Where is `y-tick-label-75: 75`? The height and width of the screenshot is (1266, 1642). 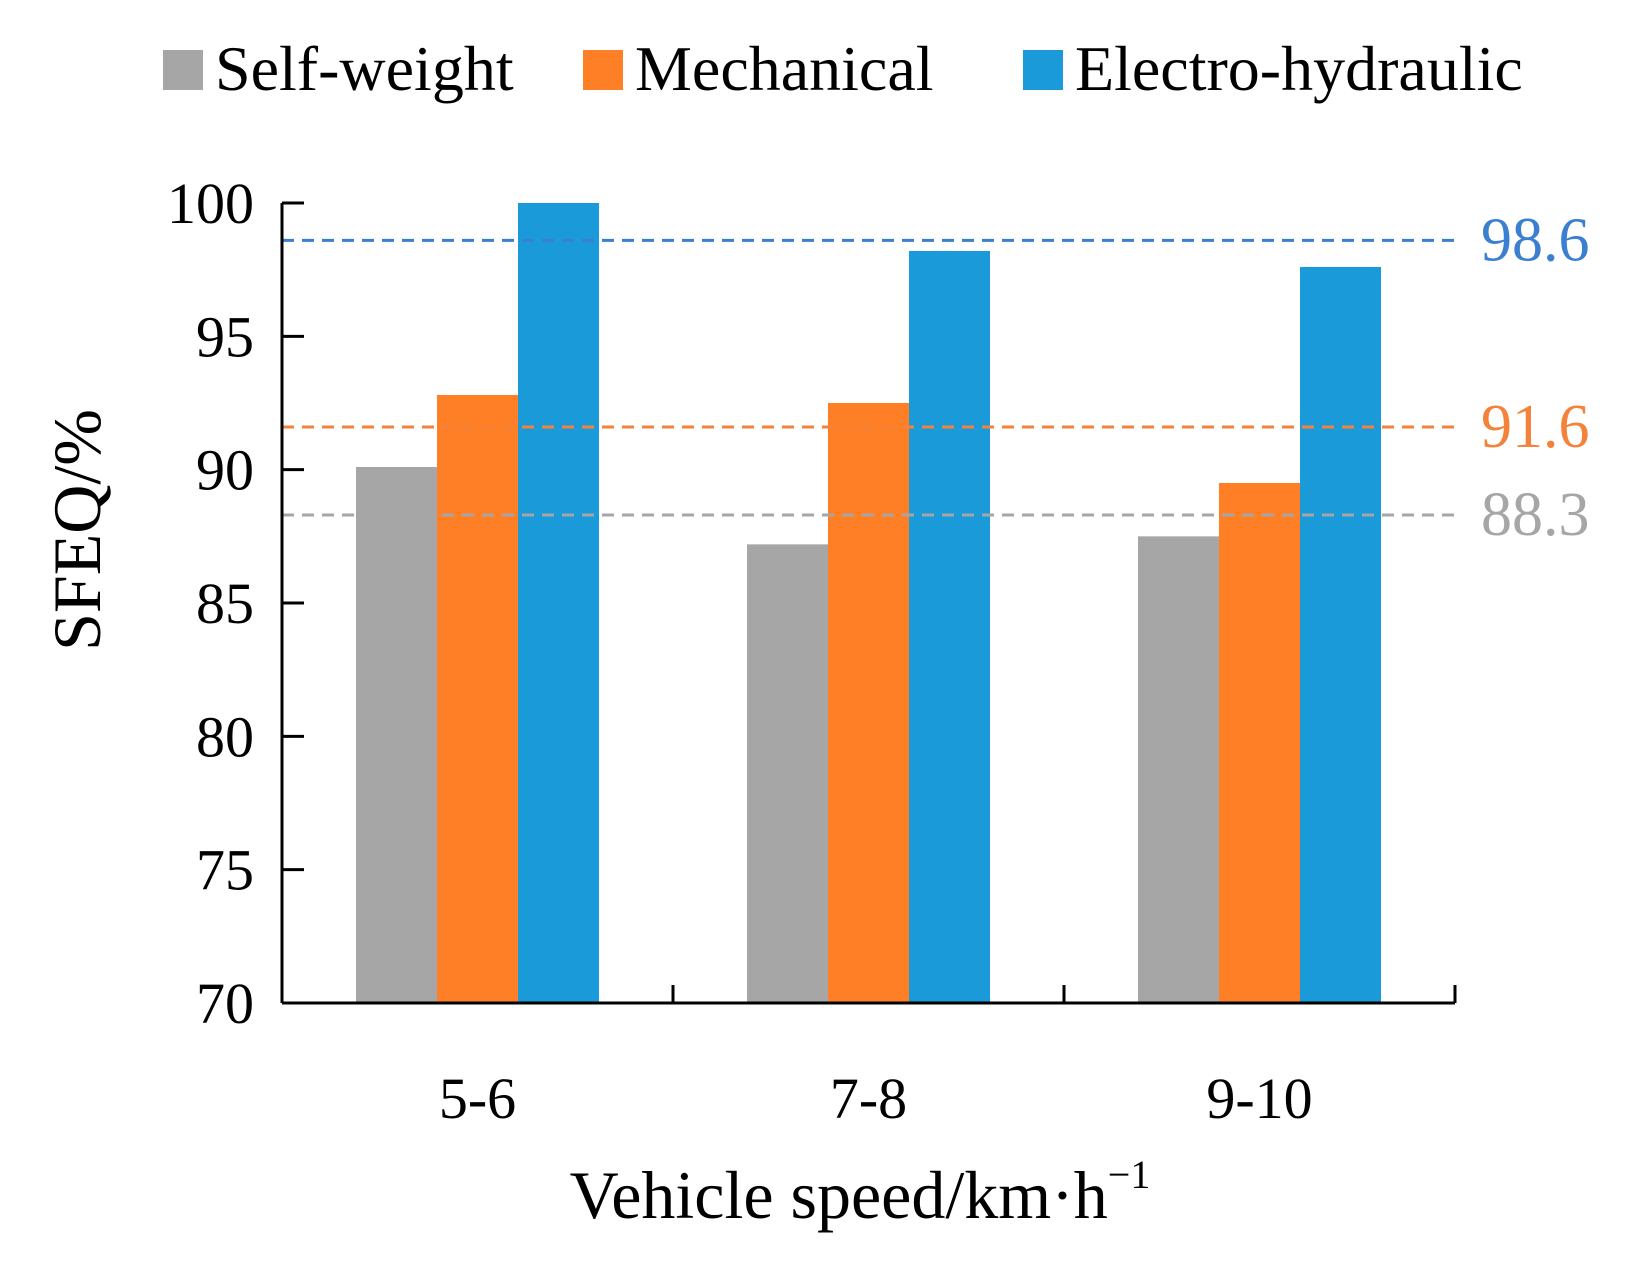 y-tick-label-75: 75 is located at coordinates (225, 870).